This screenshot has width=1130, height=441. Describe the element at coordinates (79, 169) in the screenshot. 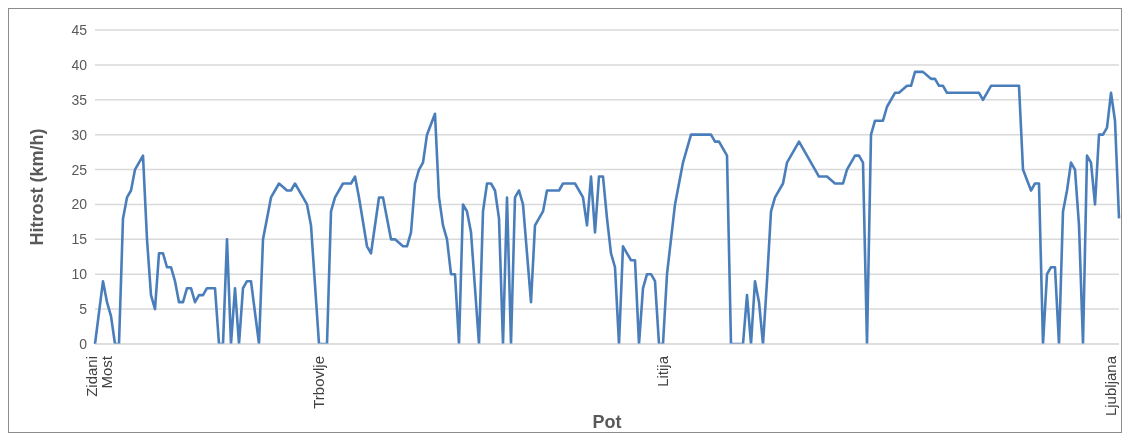

I see `y-tick-label: 25` at that location.